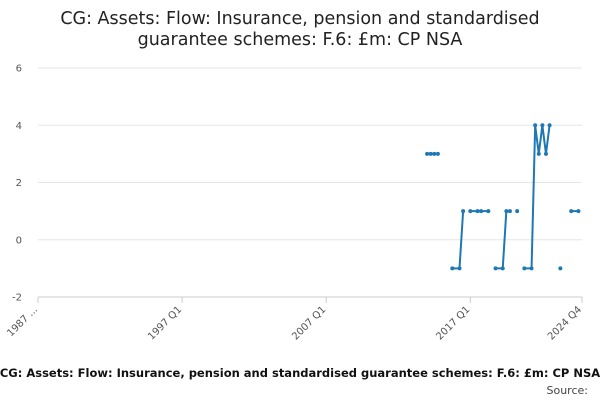 The height and width of the screenshot is (400, 600). Describe the element at coordinates (300, 40) in the screenshot. I see `chart-title-line-2: guarantee schemes: F.6: £m: CP NSA` at that location.